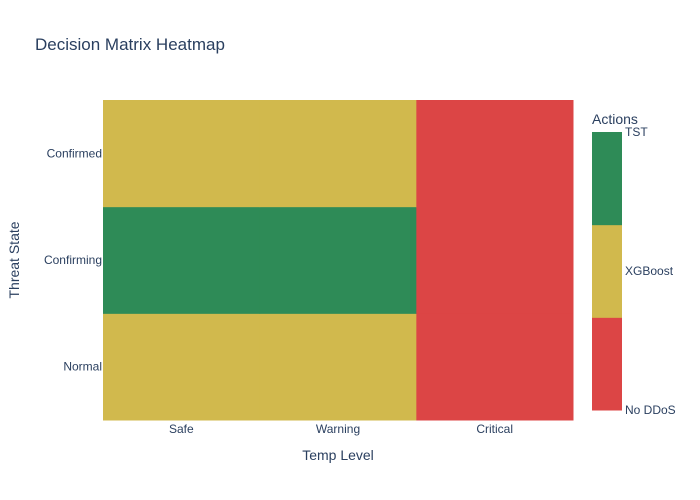  What do you see at coordinates (338, 429) in the screenshot?
I see `x-tick-label: Warning` at bounding box center [338, 429].